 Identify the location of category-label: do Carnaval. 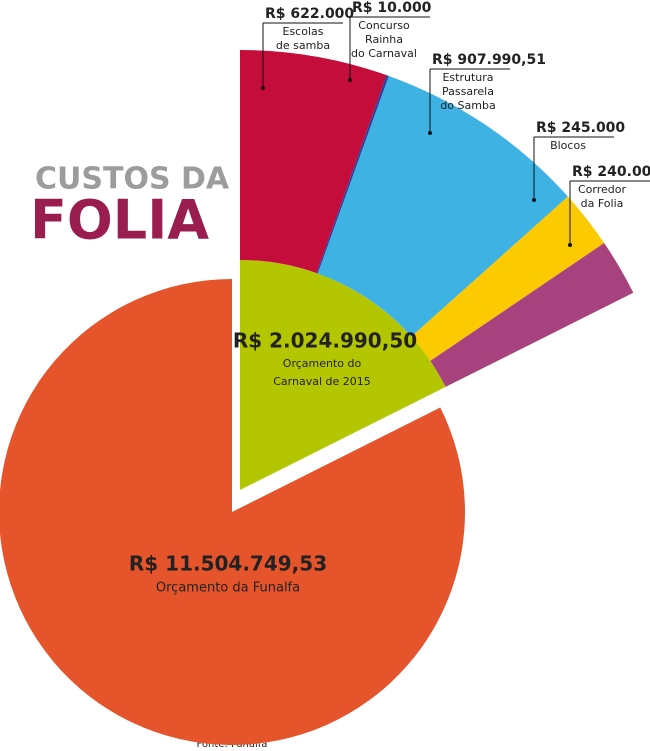
(384, 53).